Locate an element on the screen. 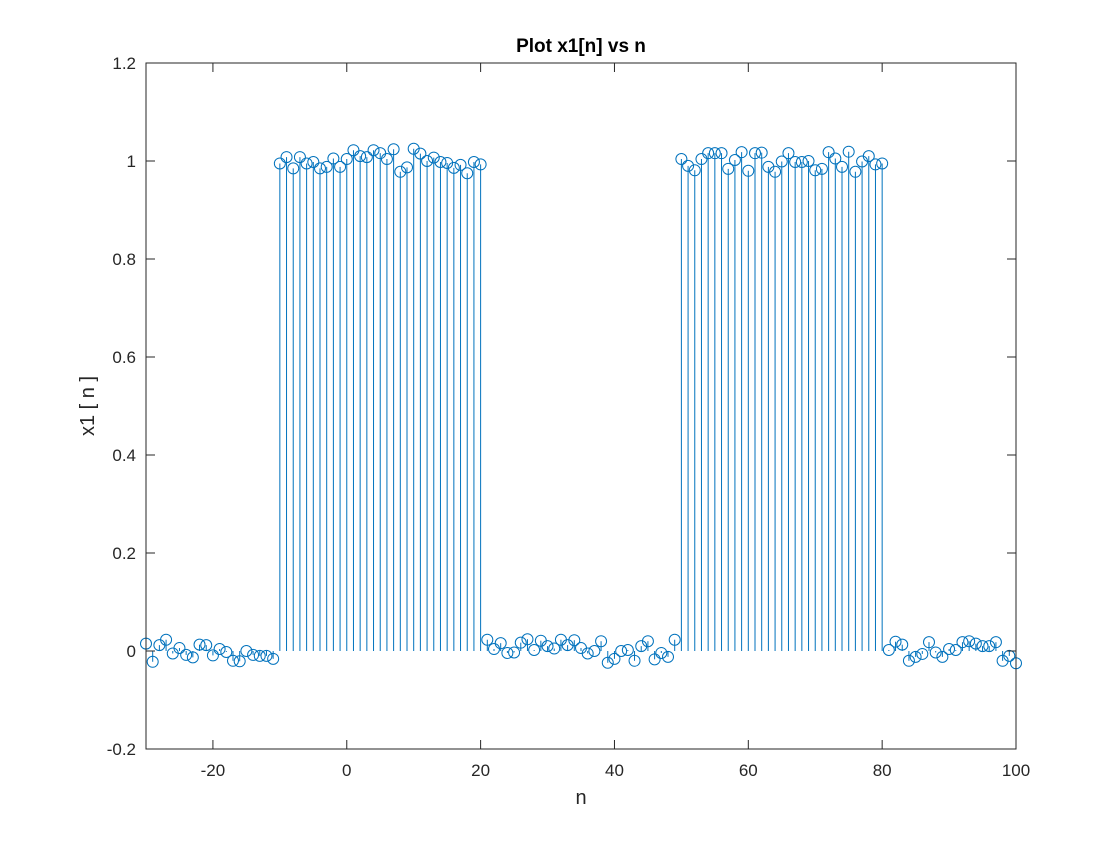 The image size is (1120, 845). x-tick-label: 20 is located at coordinates (480, 770).